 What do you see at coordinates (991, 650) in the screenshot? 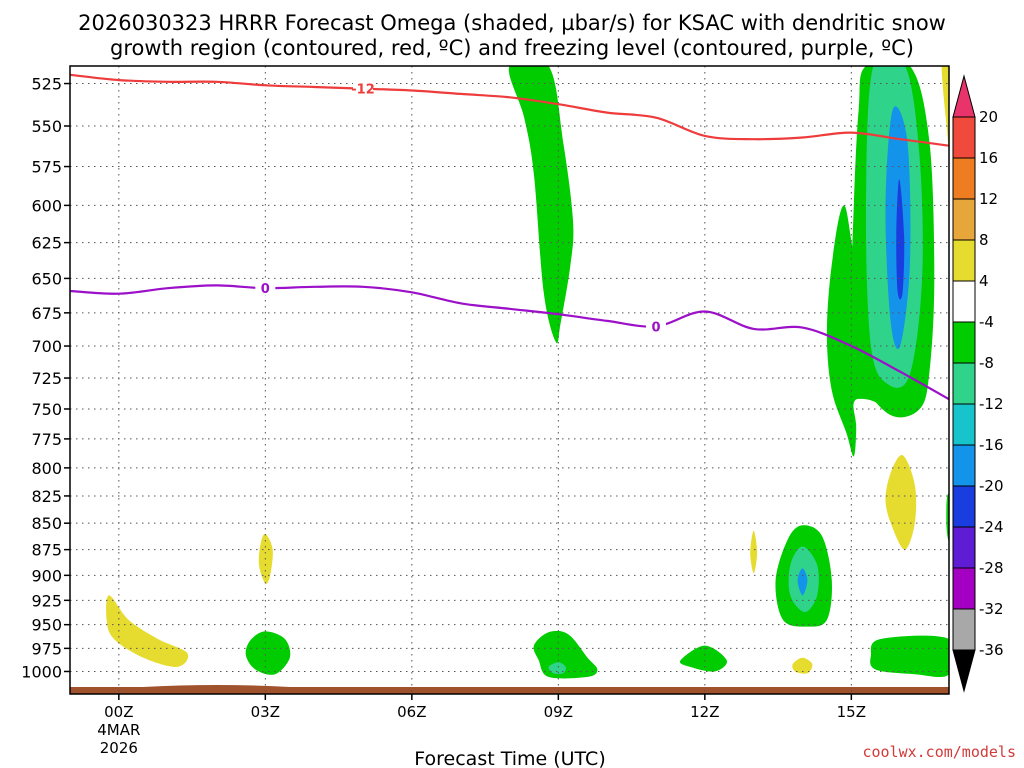
I see `colorbar-label-14: -36` at bounding box center [991, 650].